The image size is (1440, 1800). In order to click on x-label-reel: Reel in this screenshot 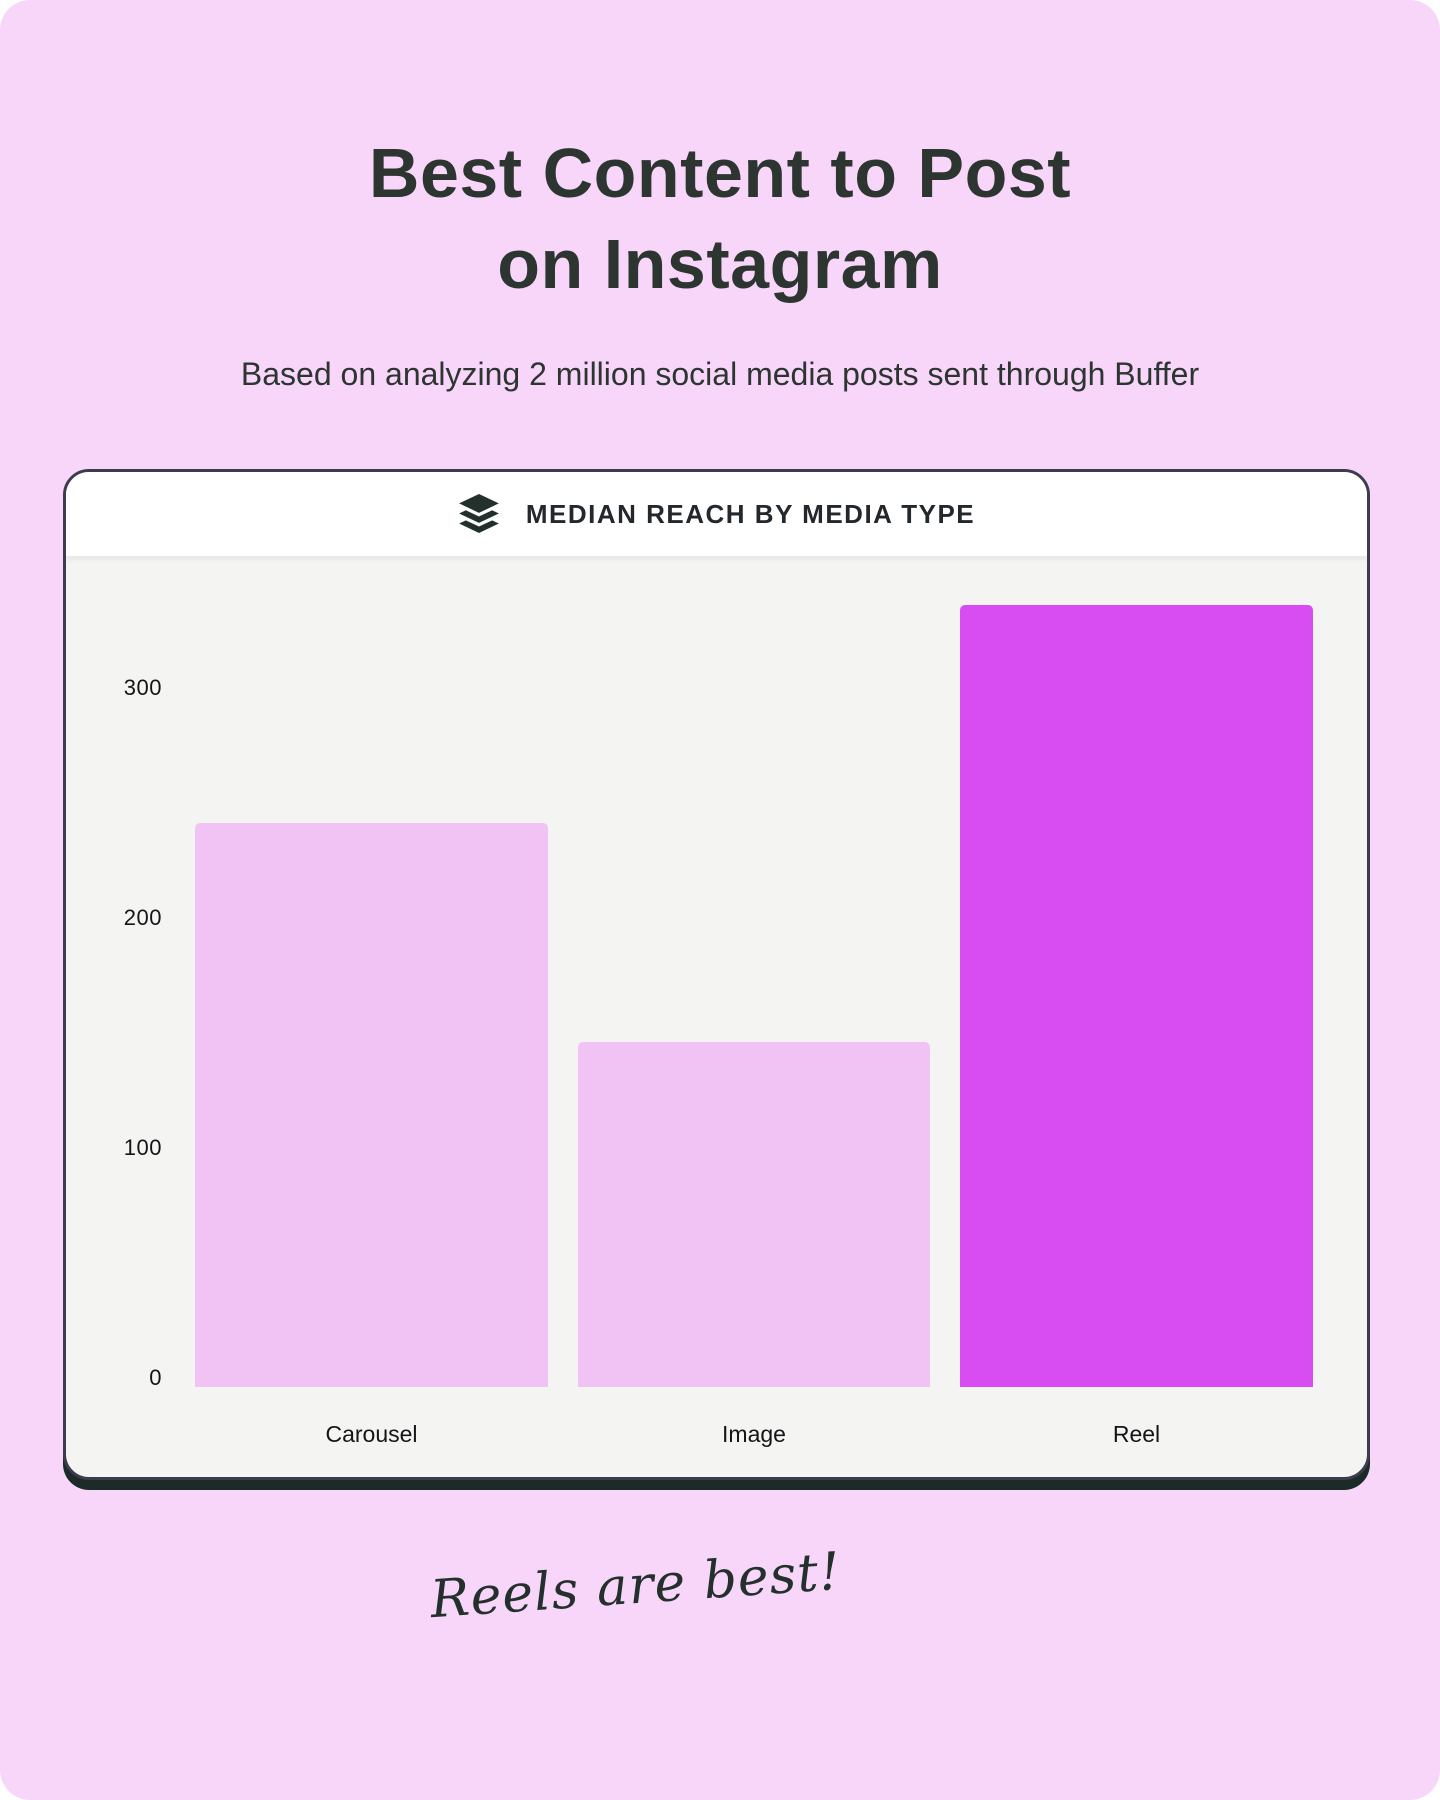, I will do `click(1136, 1434)`.